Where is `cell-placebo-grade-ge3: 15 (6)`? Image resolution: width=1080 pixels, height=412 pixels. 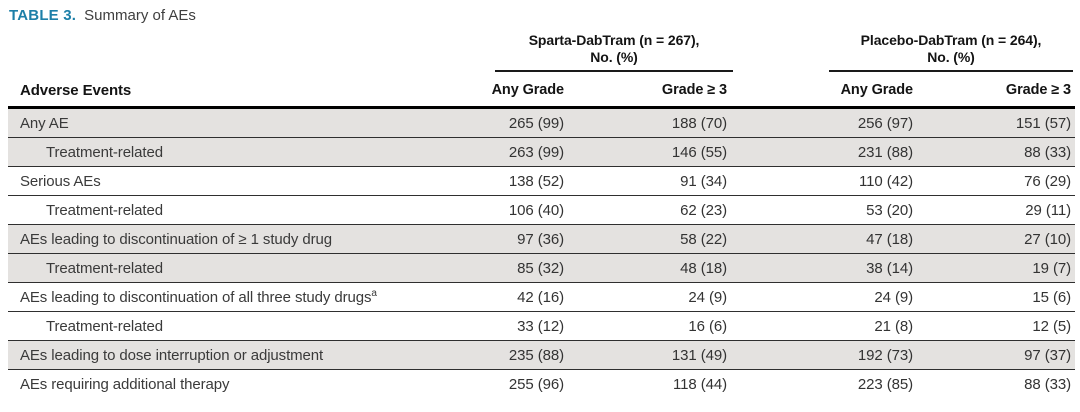 cell-placebo-grade-ge3: 15 (6) is located at coordinates (998, 297).